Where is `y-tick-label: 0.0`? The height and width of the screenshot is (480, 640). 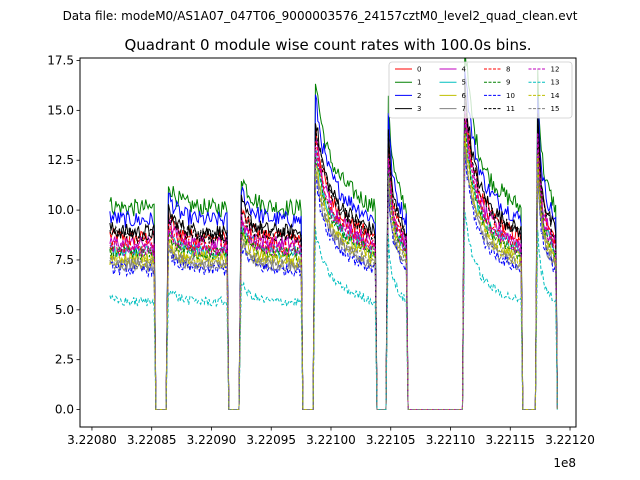
y-tick-label: 0.0 is located at coordinates (64, 410).